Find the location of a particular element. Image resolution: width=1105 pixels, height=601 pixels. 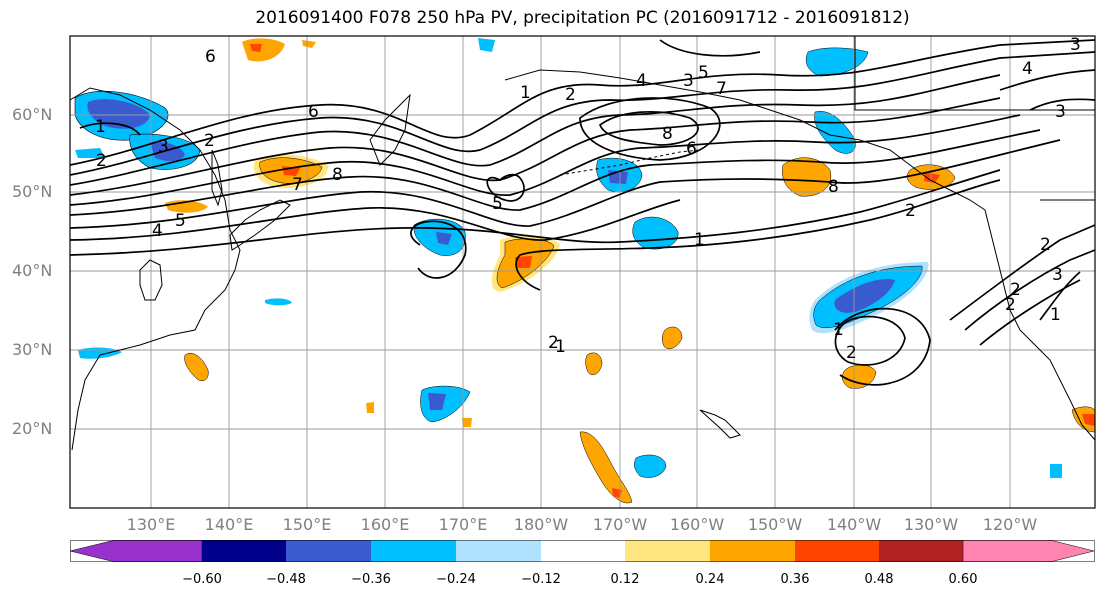

pos-anomaly-173w-s is located at coordinates (594, 363).